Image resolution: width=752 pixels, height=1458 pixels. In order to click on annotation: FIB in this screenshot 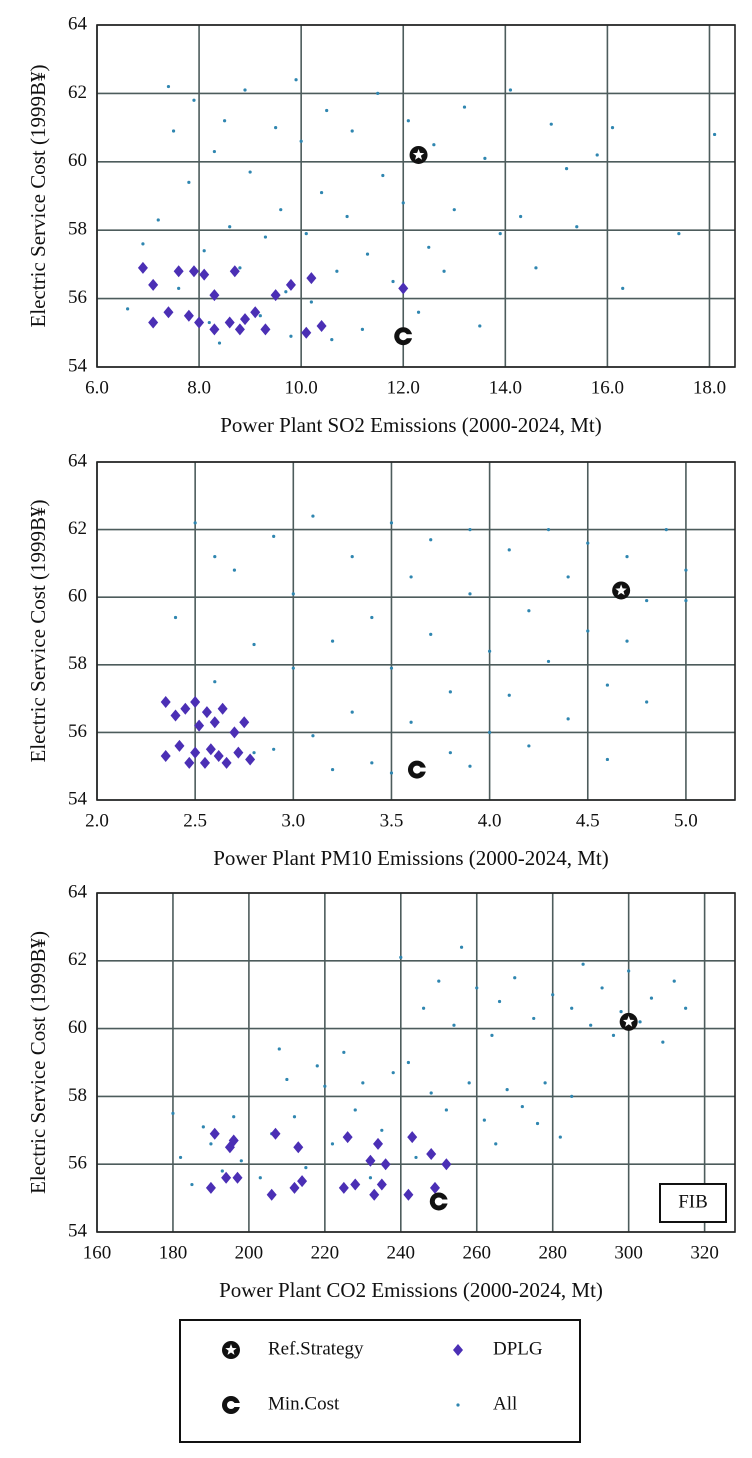, I will do `click(693, 1201)`.